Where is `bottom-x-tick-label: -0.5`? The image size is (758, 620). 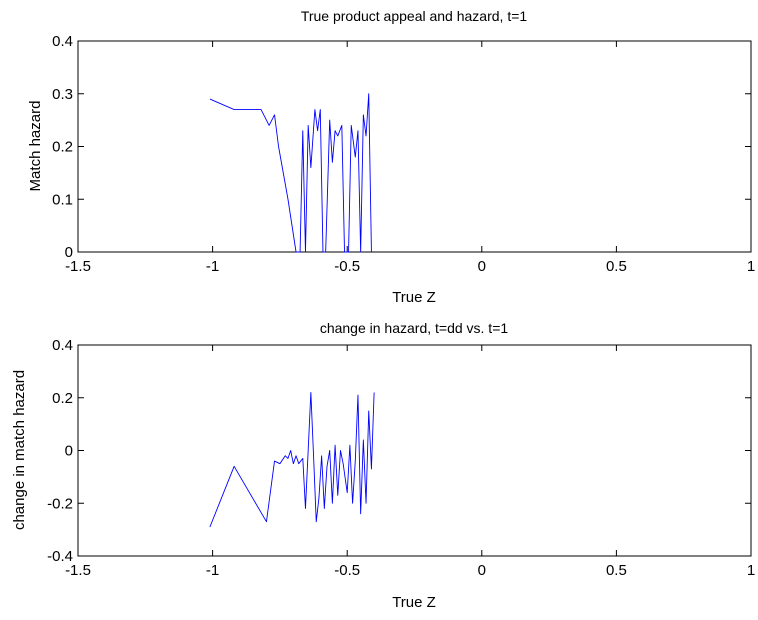
bottom-x-tick-label: -0.5 is located at coordinates (347, 570).